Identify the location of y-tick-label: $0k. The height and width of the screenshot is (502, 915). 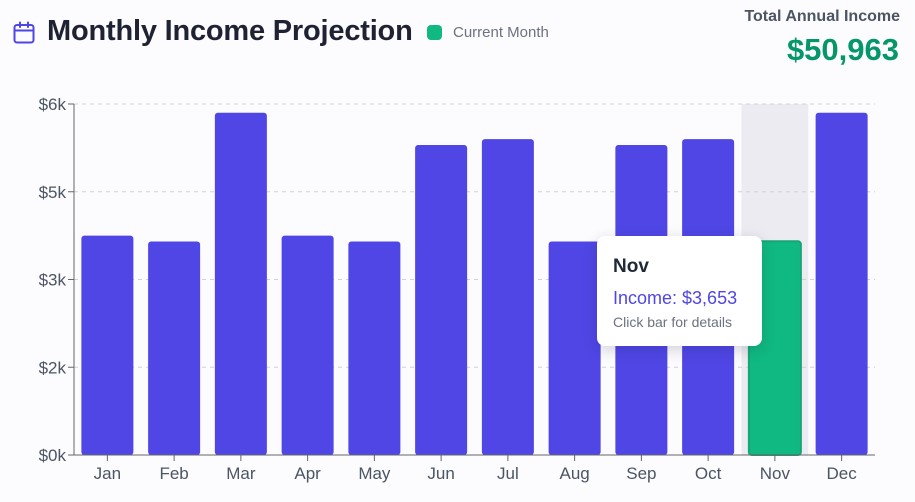
(53, 455).